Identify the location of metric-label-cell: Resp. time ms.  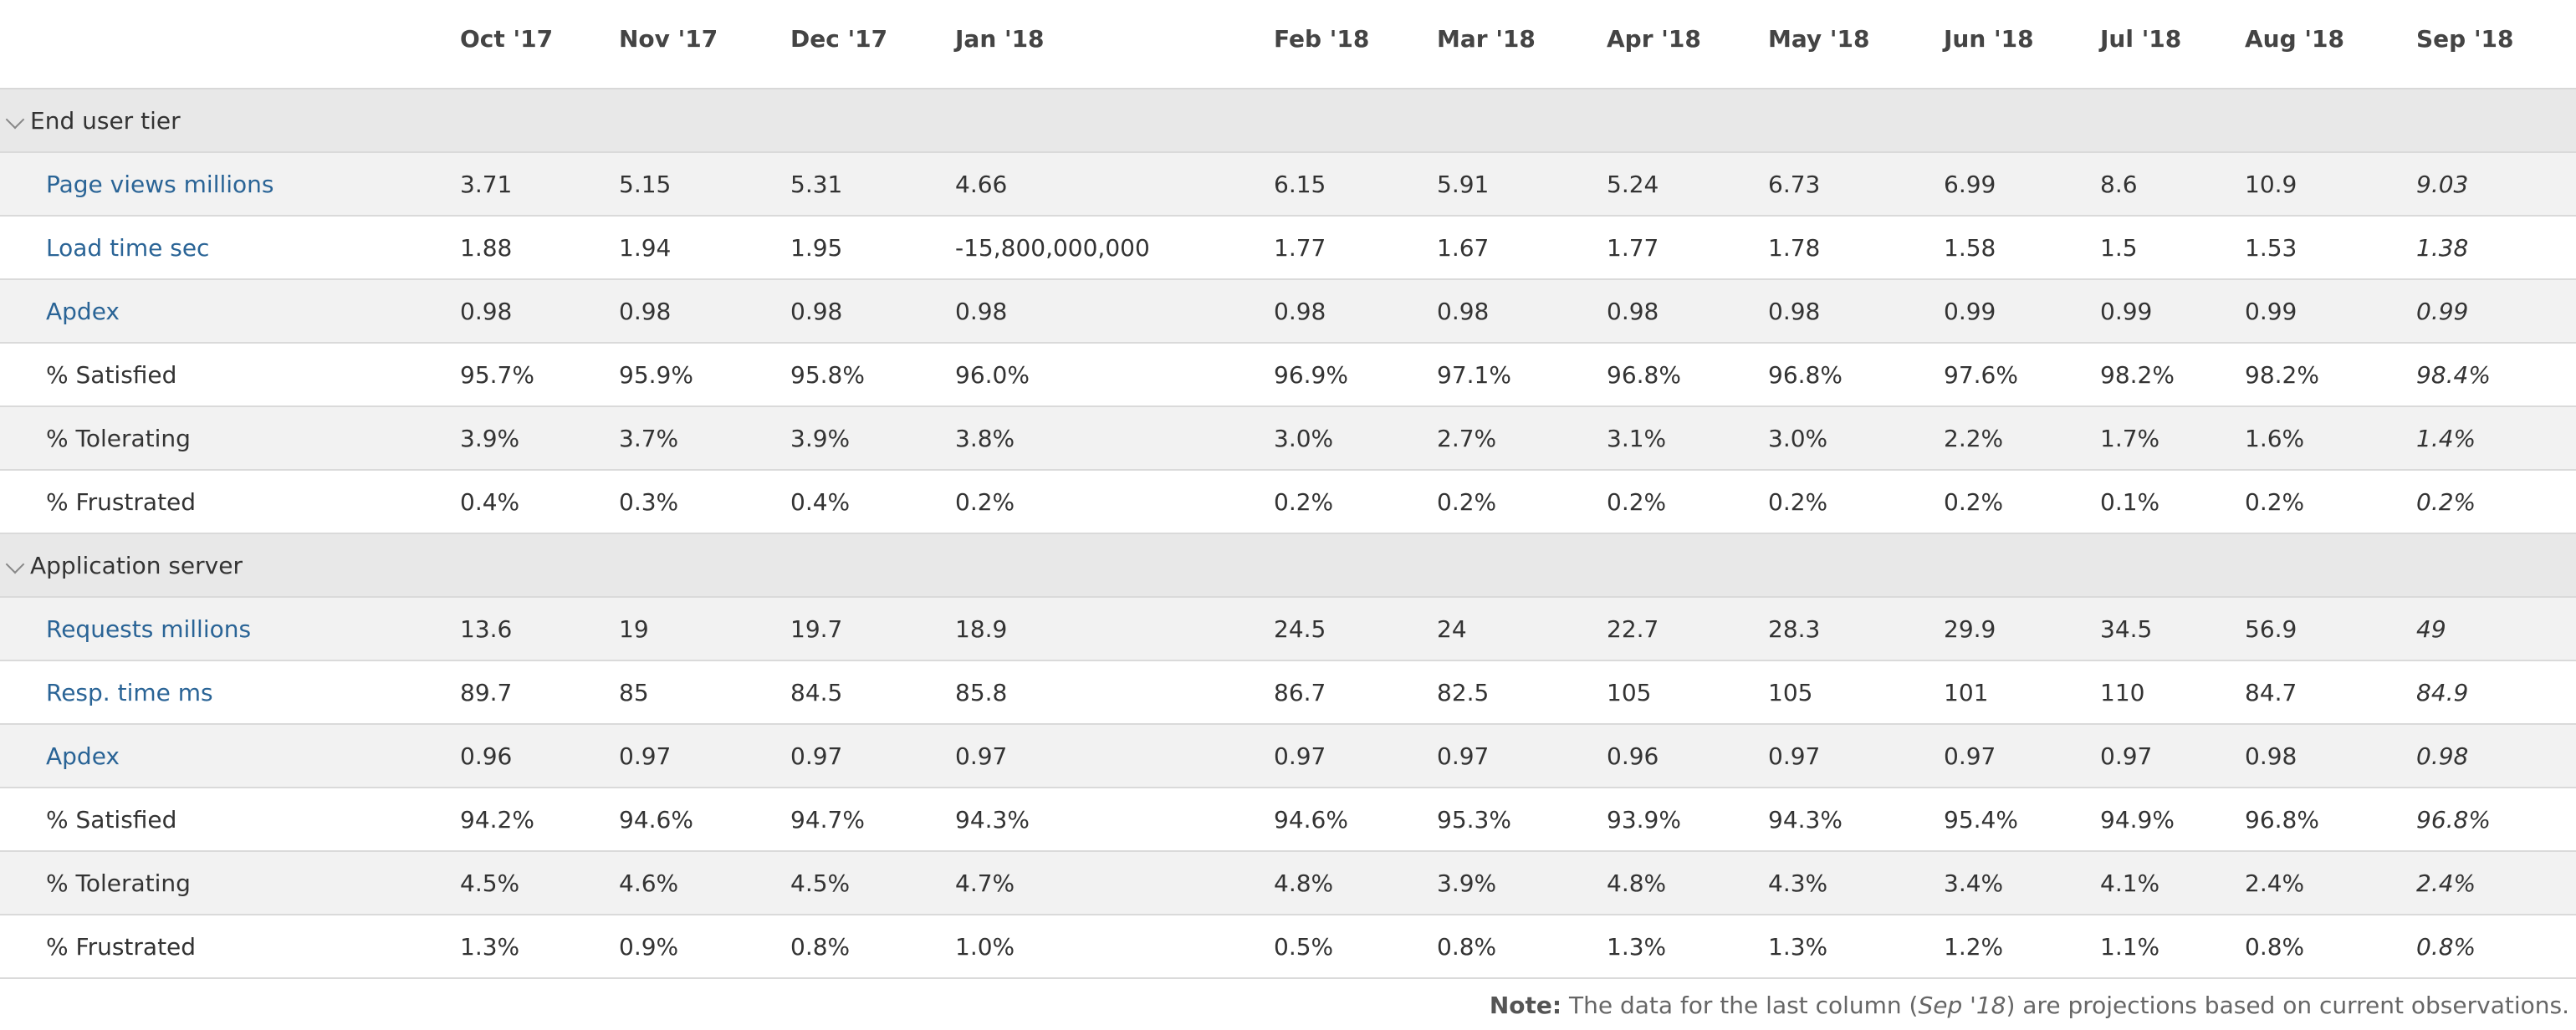
(230, 692).